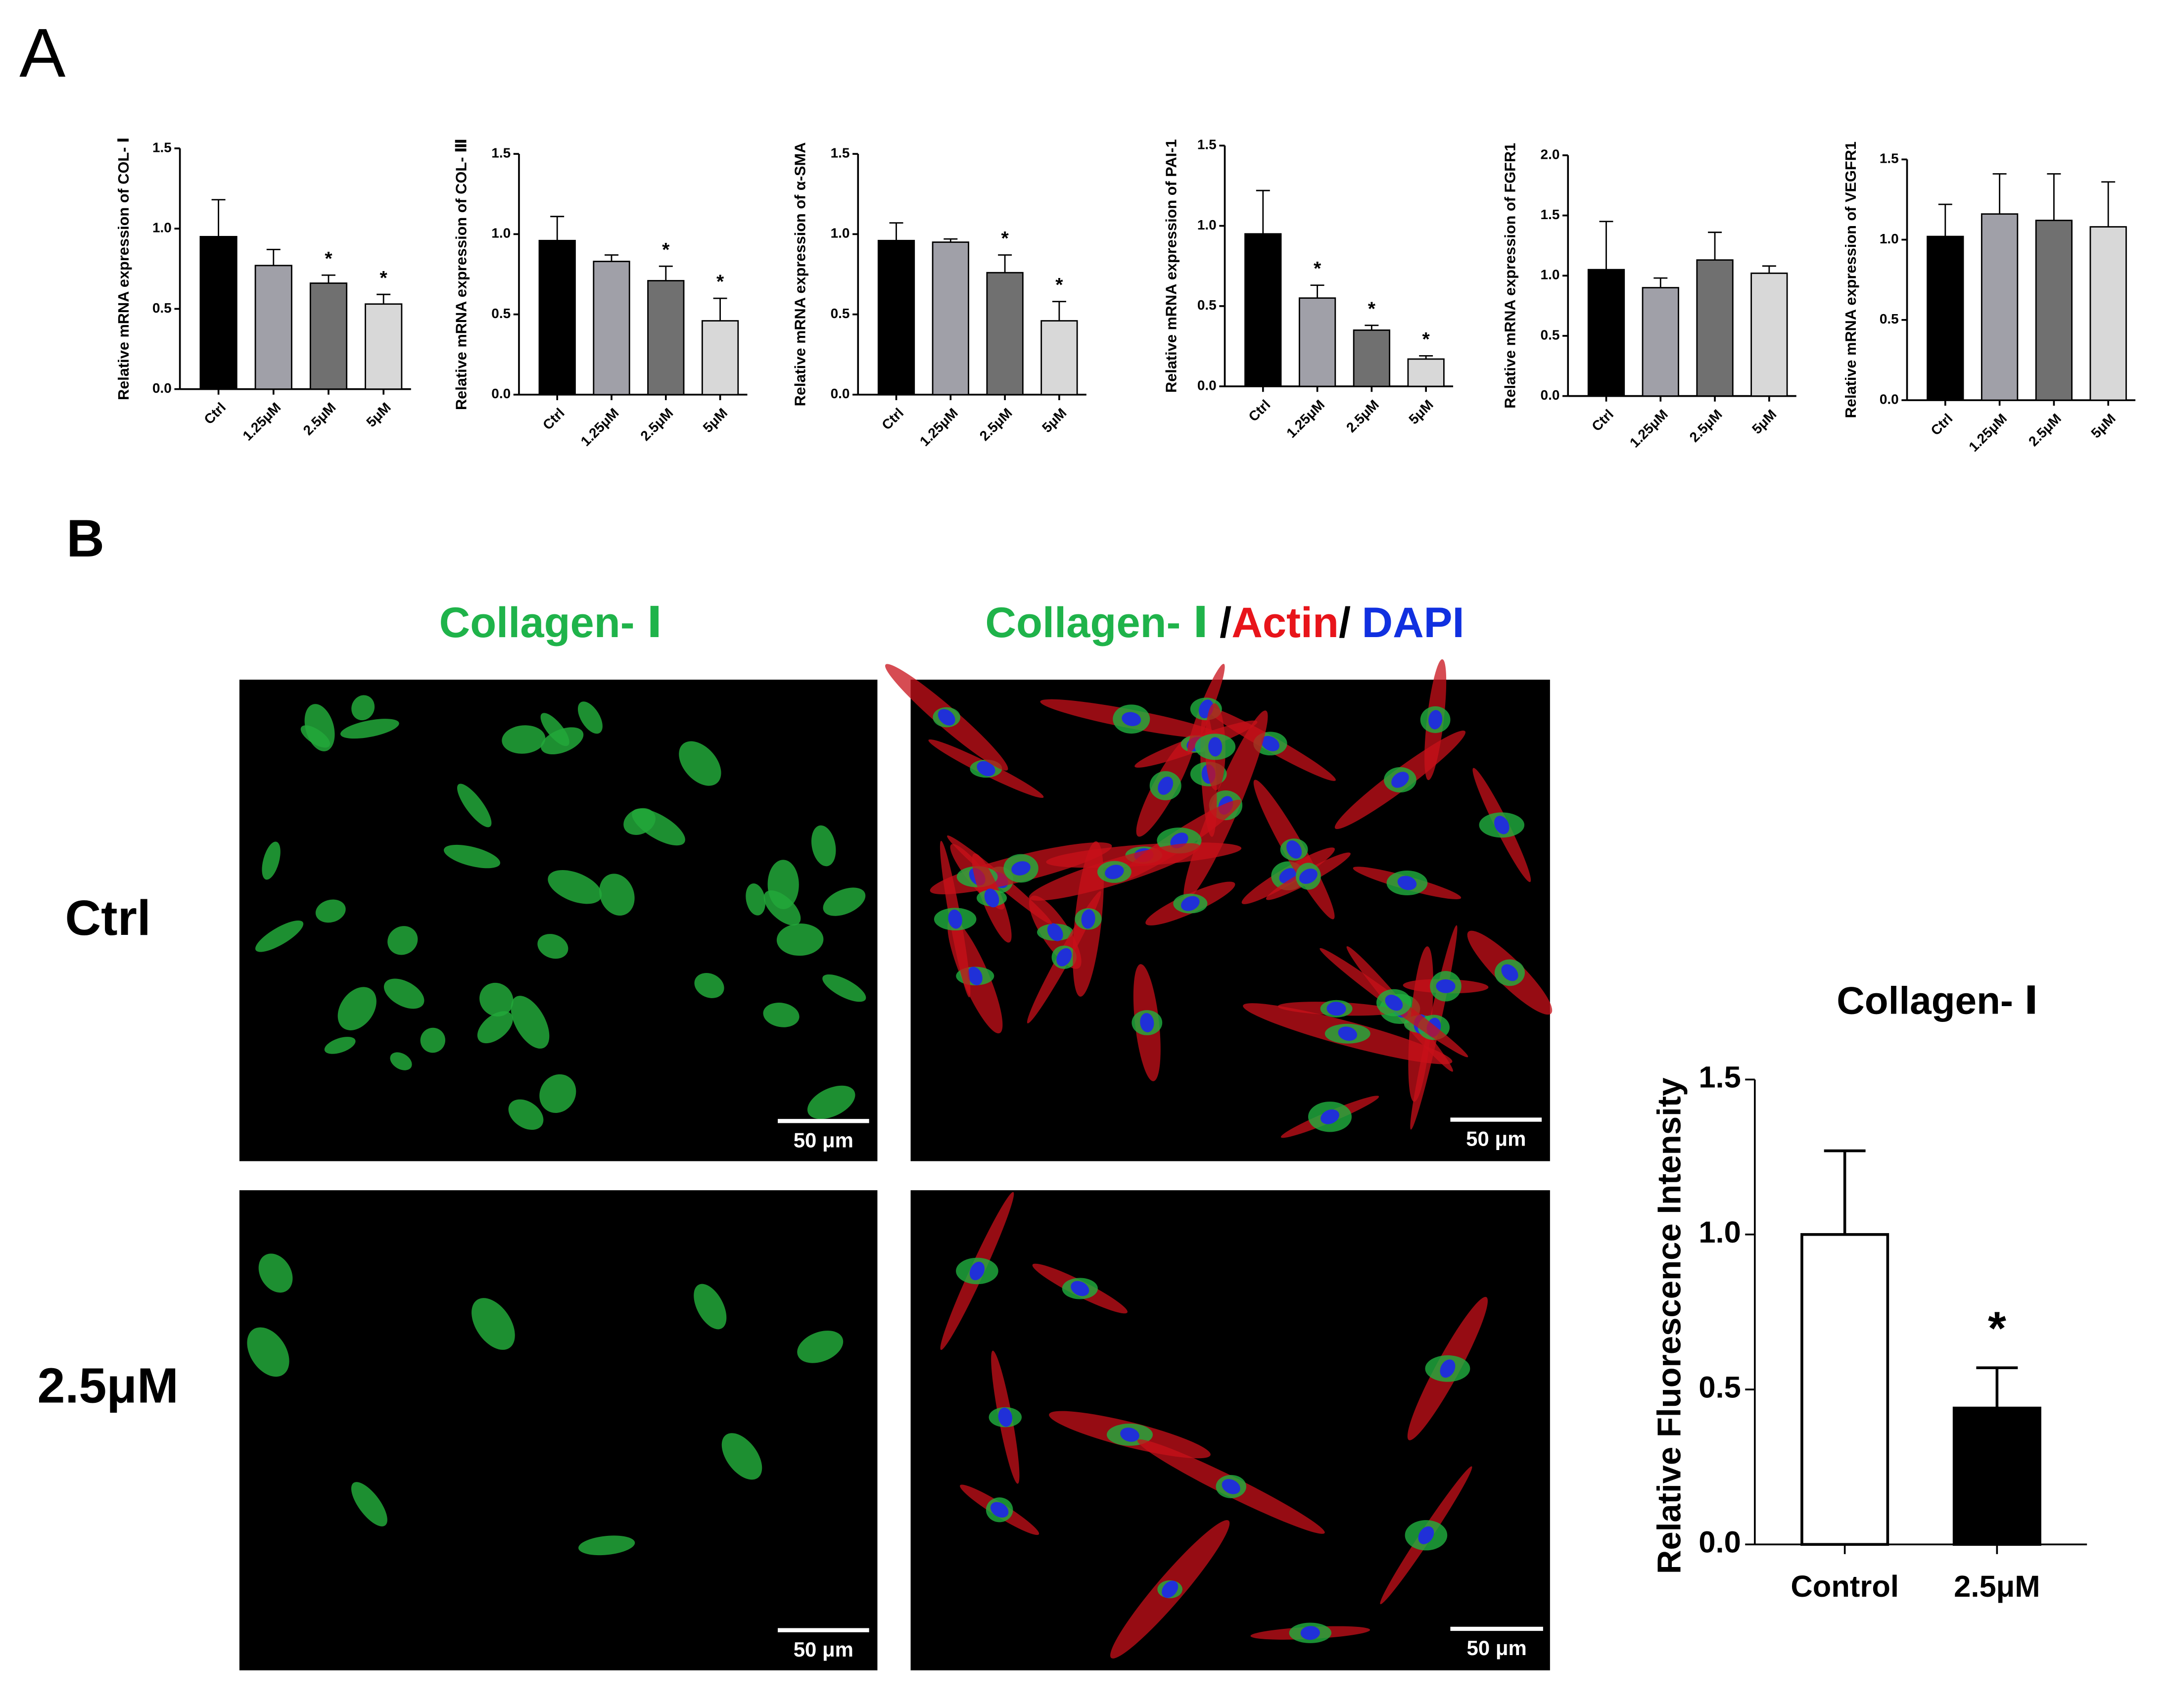  What do you see at coordinates (108, 1386) in the screenshot?
I see `row-label: 2.5μM` at bounding box center [108, 1386].